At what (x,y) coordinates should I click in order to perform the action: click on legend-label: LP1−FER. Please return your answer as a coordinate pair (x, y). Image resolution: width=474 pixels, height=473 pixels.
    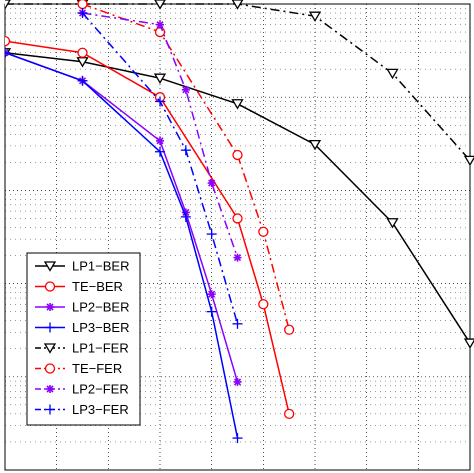
    Looking at the image, I should click on (100, 348).